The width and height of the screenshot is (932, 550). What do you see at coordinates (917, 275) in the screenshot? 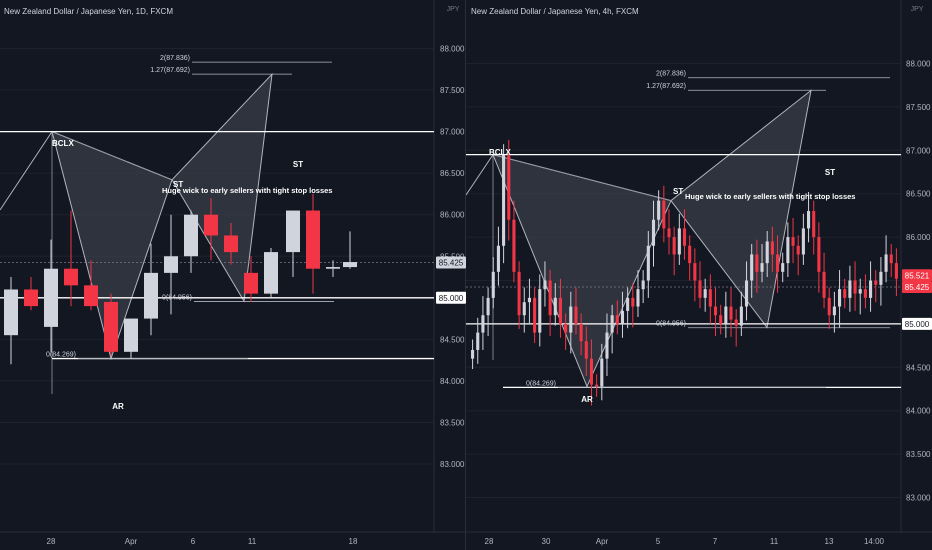
I see `price-tag-text: 85.521` at bounding box center [917, 275].